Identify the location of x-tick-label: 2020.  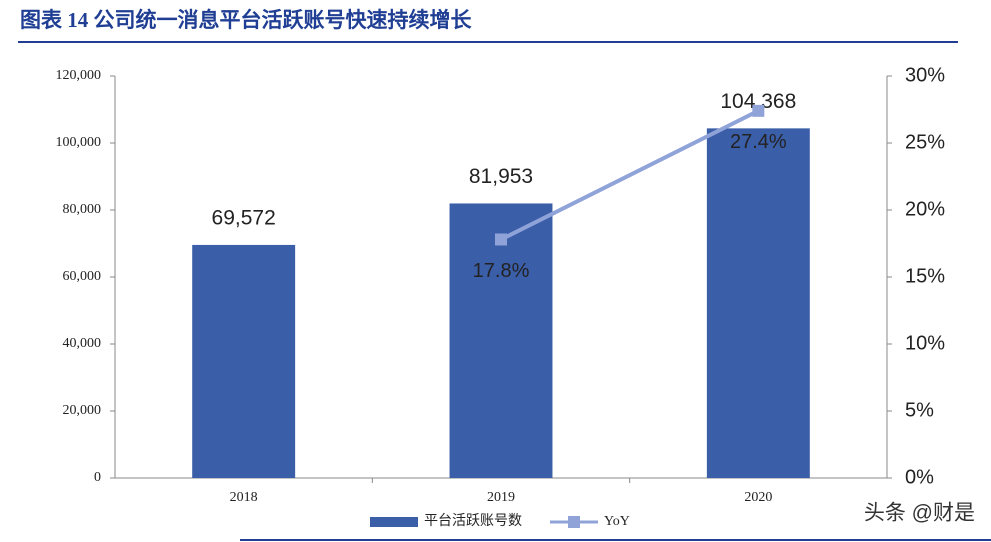
(758, 497).